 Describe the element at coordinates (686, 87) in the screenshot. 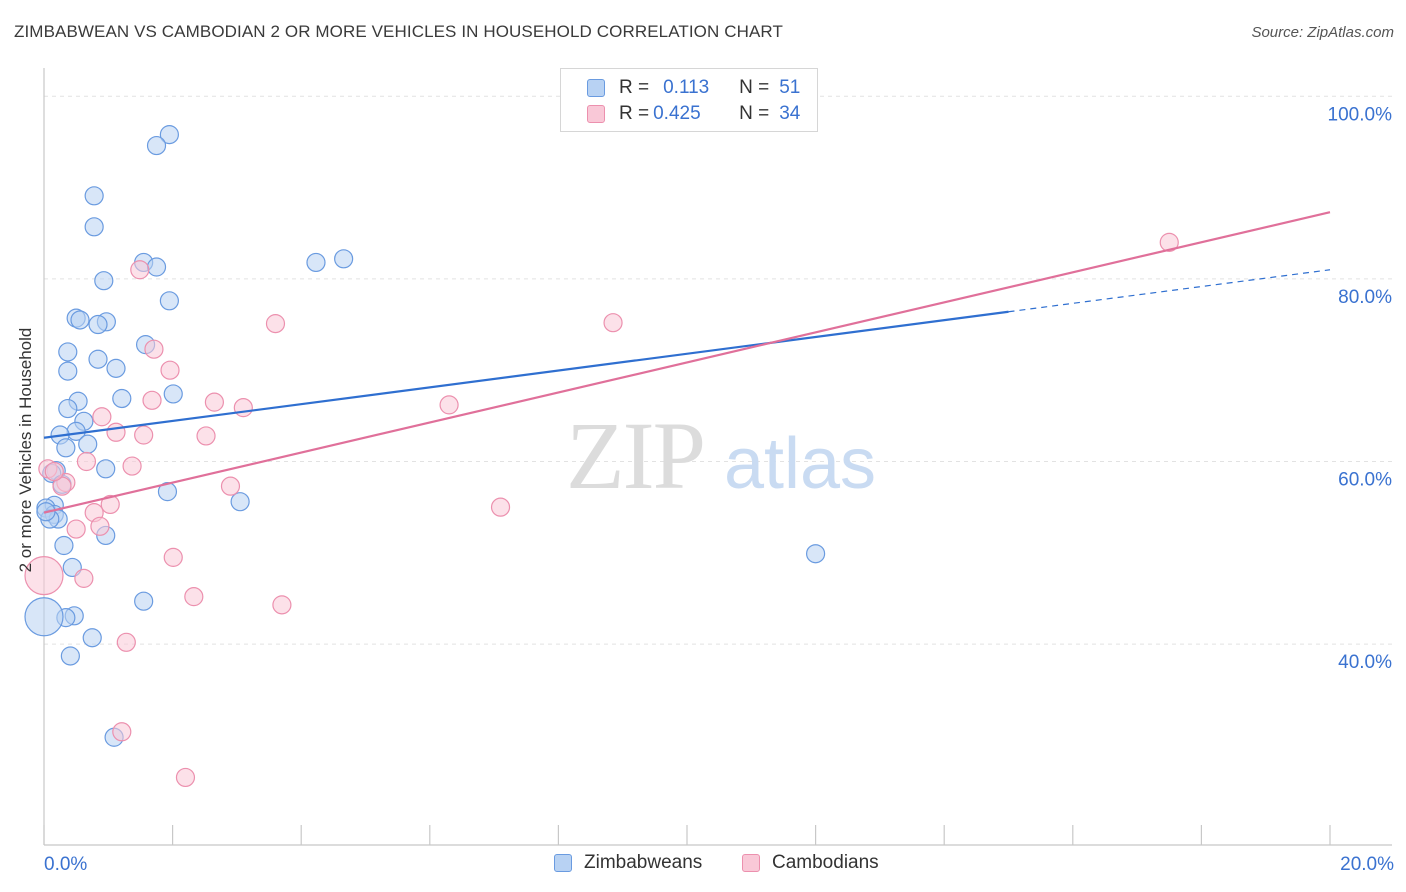

I see `r-value: 0.113` at that location.